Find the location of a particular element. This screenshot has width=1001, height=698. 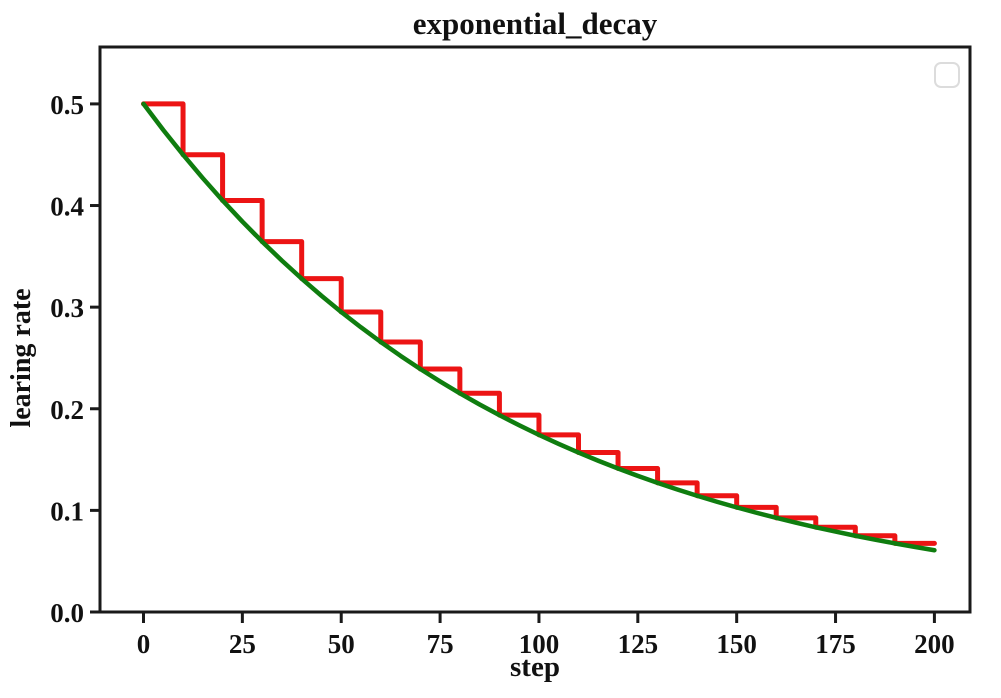

x-tick-label: 75 is located at coordinates (440, 644).